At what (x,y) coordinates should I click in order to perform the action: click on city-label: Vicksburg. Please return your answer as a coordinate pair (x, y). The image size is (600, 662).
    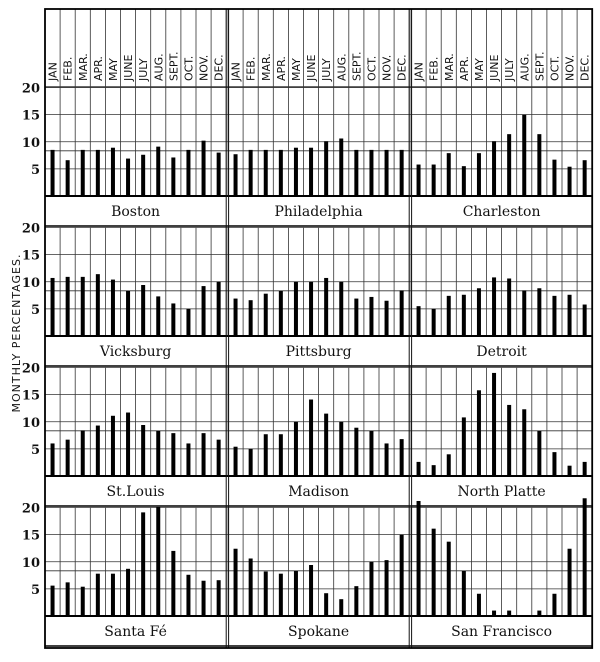
    Looking at the image, I should click on (135, 352).